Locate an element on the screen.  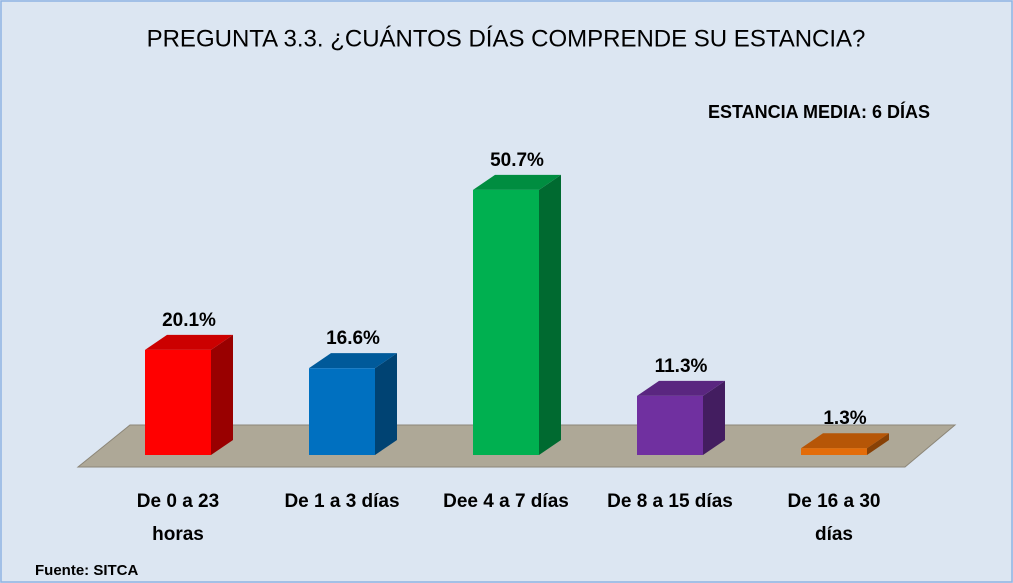
value-label: 50.7% is located at coordinates (517, 160).